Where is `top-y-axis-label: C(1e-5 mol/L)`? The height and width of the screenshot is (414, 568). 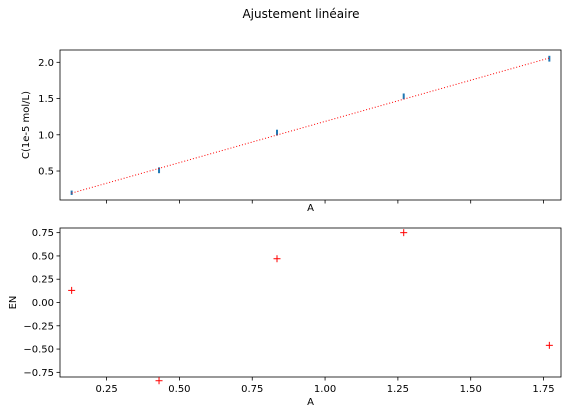
top-y-axis-label: C(1e-5 mol/L) is located at coordinates (26, 125).